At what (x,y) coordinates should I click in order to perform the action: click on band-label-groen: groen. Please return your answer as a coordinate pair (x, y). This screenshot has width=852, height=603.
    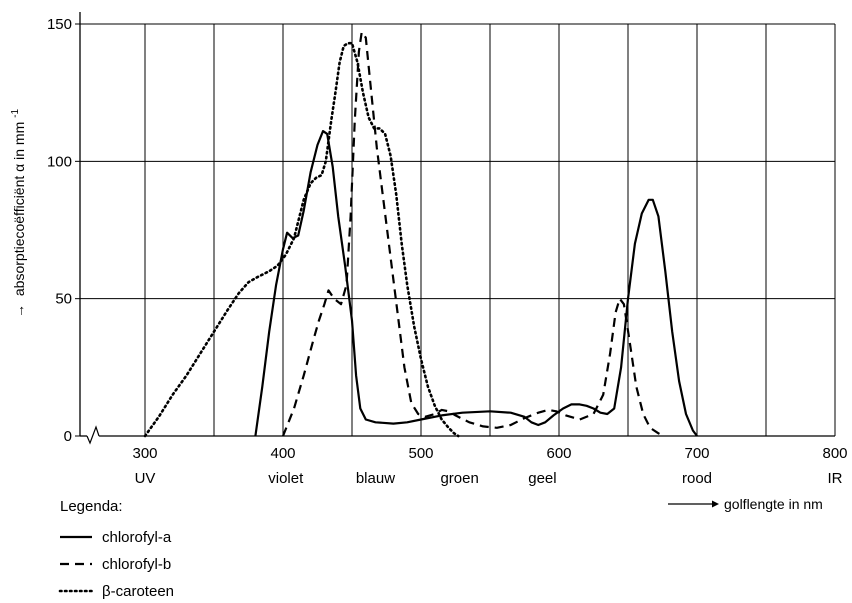
    Looking at the image, I should click on (459, 478).